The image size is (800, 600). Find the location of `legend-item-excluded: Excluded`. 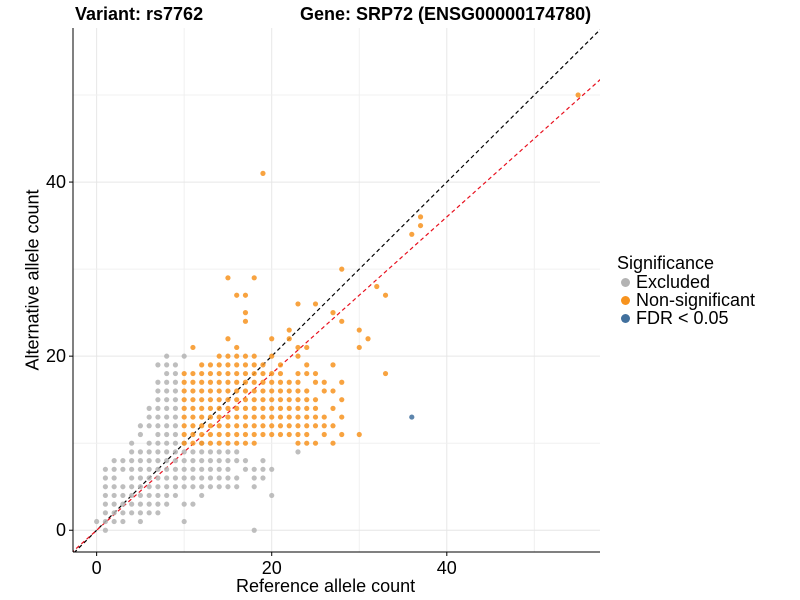

legend-item-excluded: Excluded is located at coordinates (686, 282).